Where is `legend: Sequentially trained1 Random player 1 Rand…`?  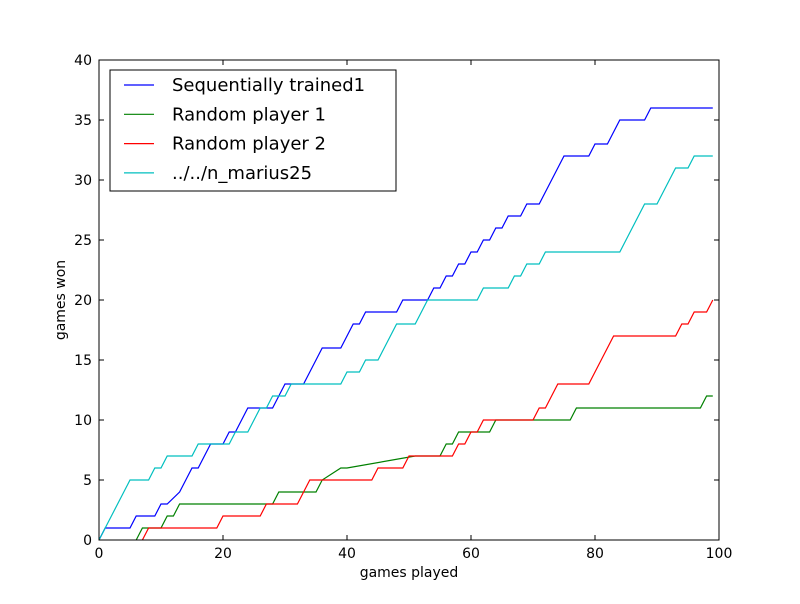 legend: Sequentially trained1 Random player 1 Rand… is located at coordinates (253, 130).